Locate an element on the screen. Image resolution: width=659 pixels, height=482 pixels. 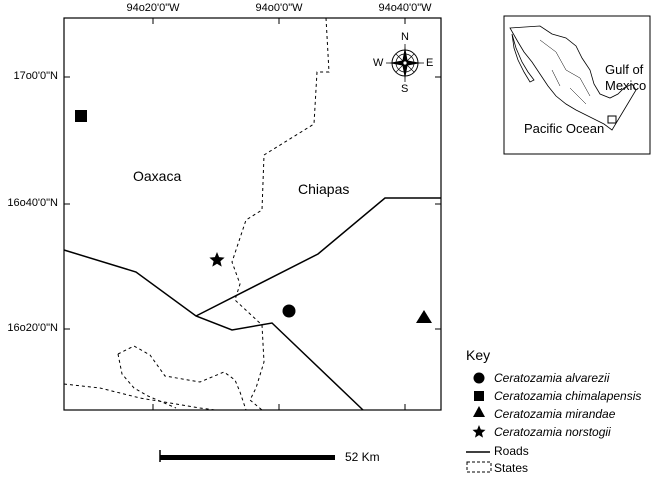
lat-tick-label: 16o40'0"N is located at coordinates (32, 203).